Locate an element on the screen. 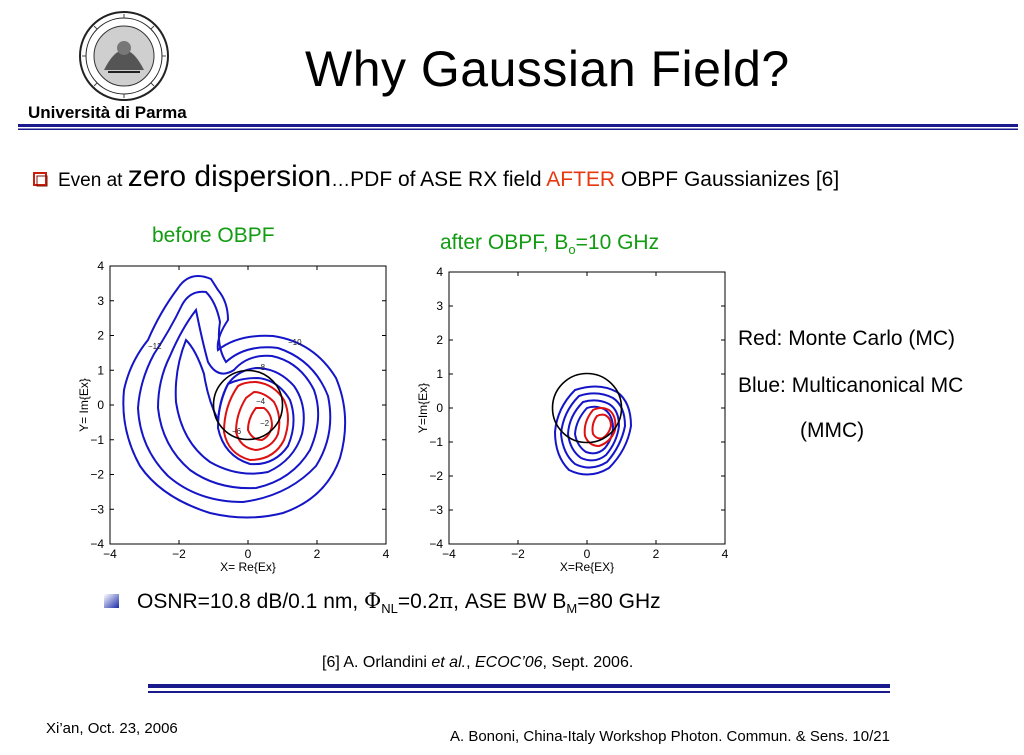 Image resolution: width=1024 pixels, height=755 pixels. legend-mc: Red: Monte Carlo (MC) is located at coordinates (847, 338).